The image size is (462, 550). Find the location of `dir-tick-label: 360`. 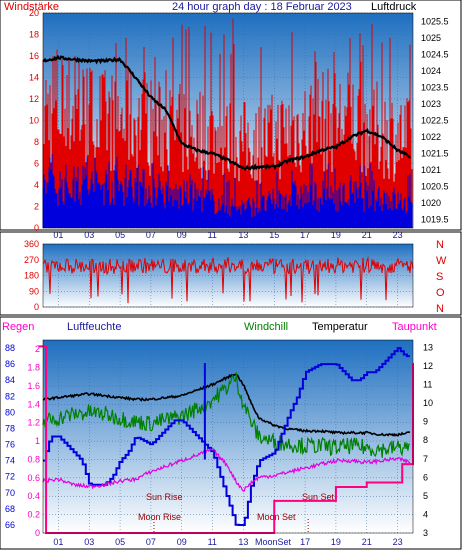

dir-tick-label: 360 is located at coordinates (31, 244).